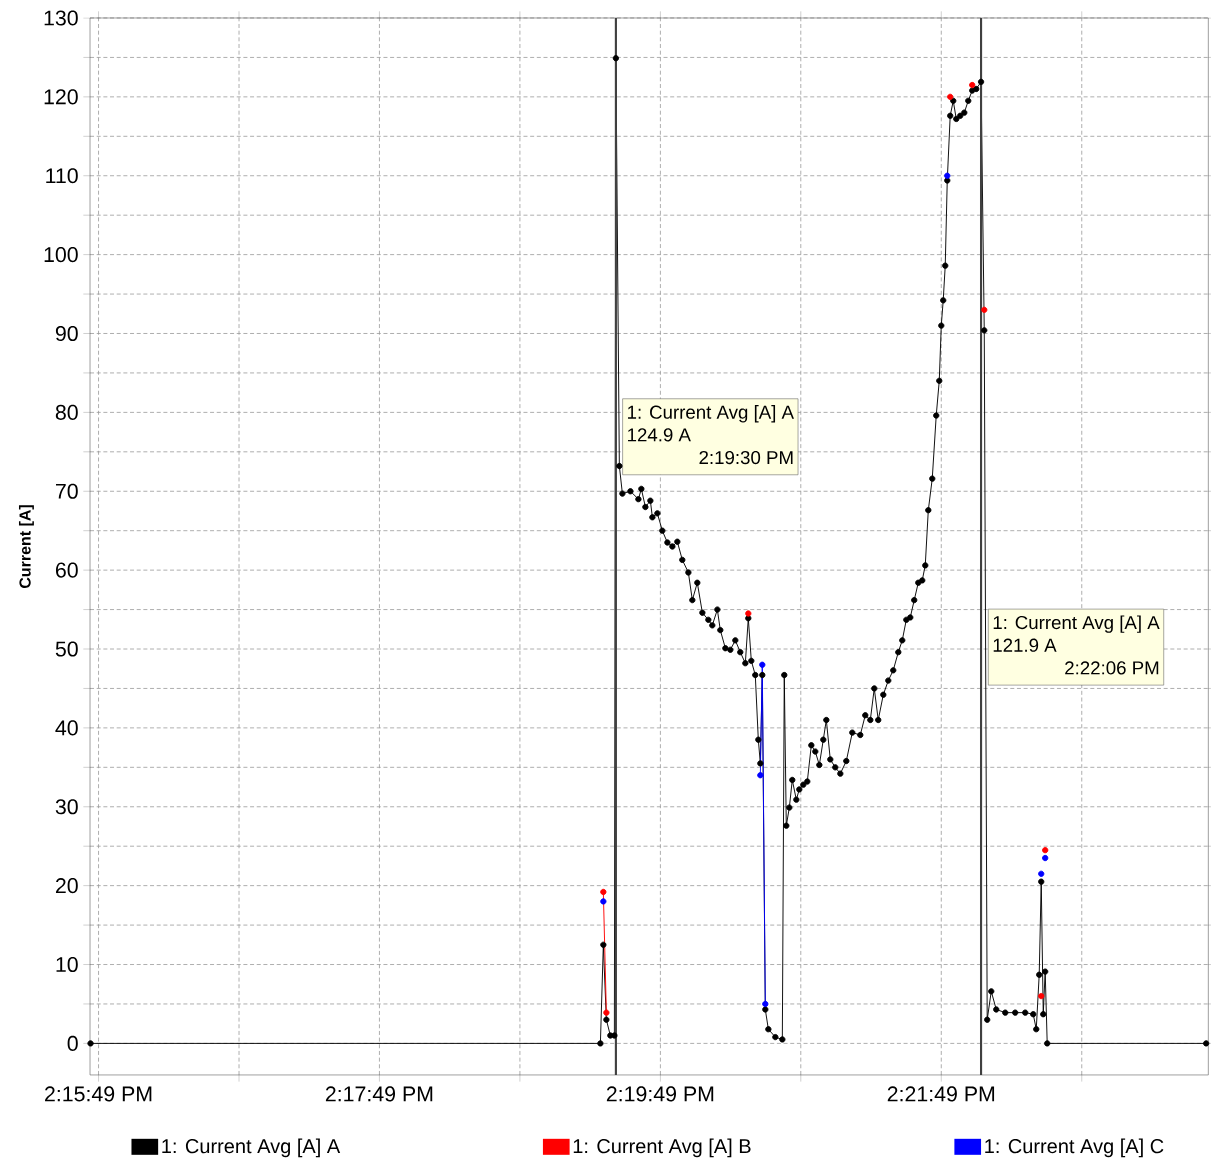 The height and width of the screenshot is (1166, 1211). What do you see at coordinates (659, 435) in the screenshot?
I see `annotation: 124.9 A` at bounding box center [659, 435].